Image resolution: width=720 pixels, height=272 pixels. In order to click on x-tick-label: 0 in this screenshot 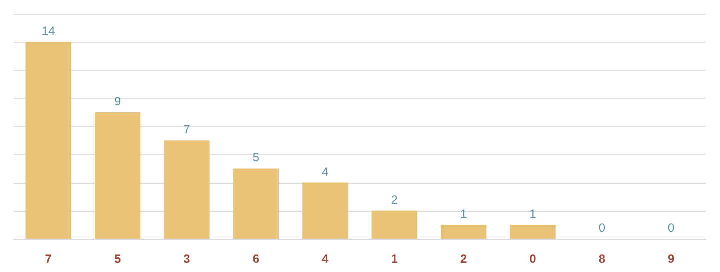, I will do `click(533, 259)`.